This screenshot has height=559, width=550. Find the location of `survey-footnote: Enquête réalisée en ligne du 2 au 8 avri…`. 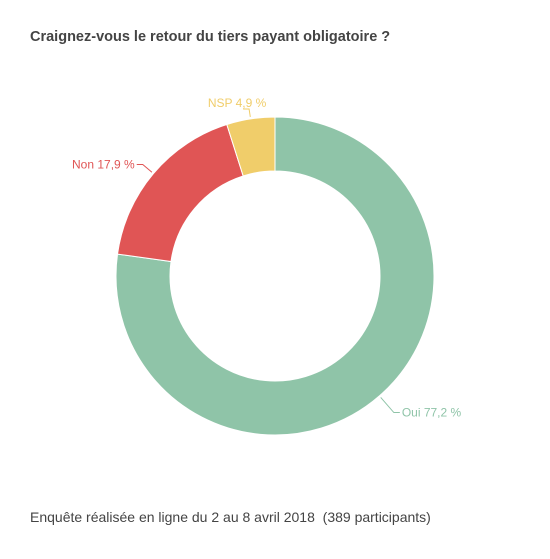

survey-footnote: Enquête réalisée en ligne du 2 au 8 avri… is located at coordinates (230, 517).